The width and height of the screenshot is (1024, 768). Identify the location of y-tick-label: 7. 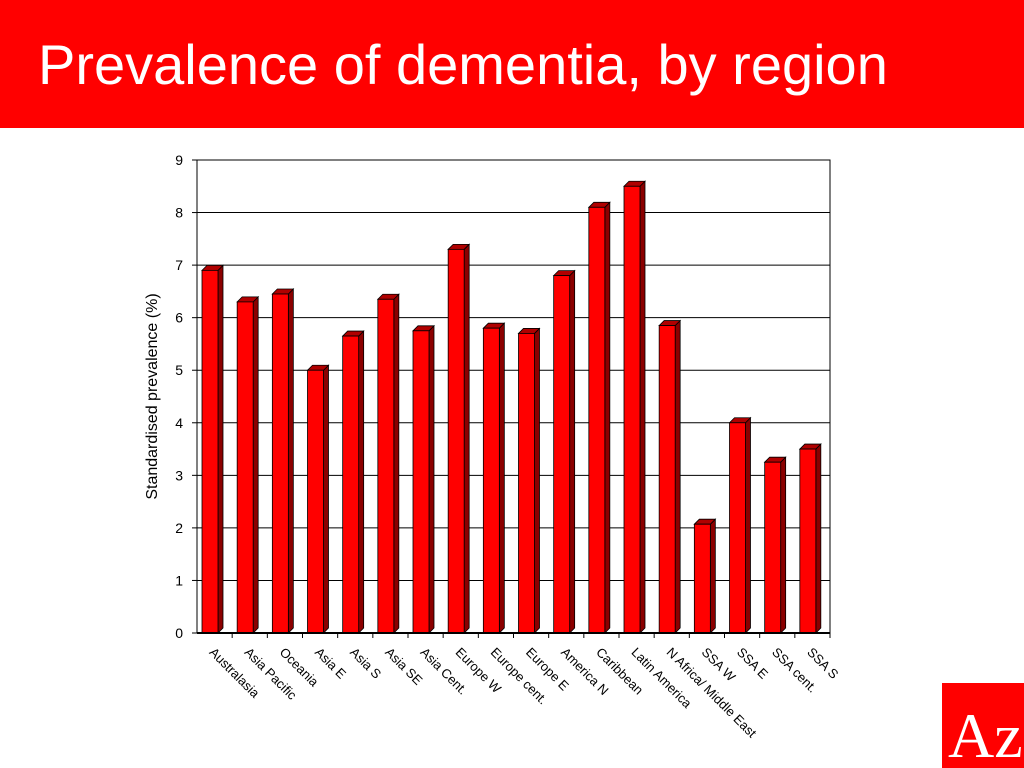
(179, 265).